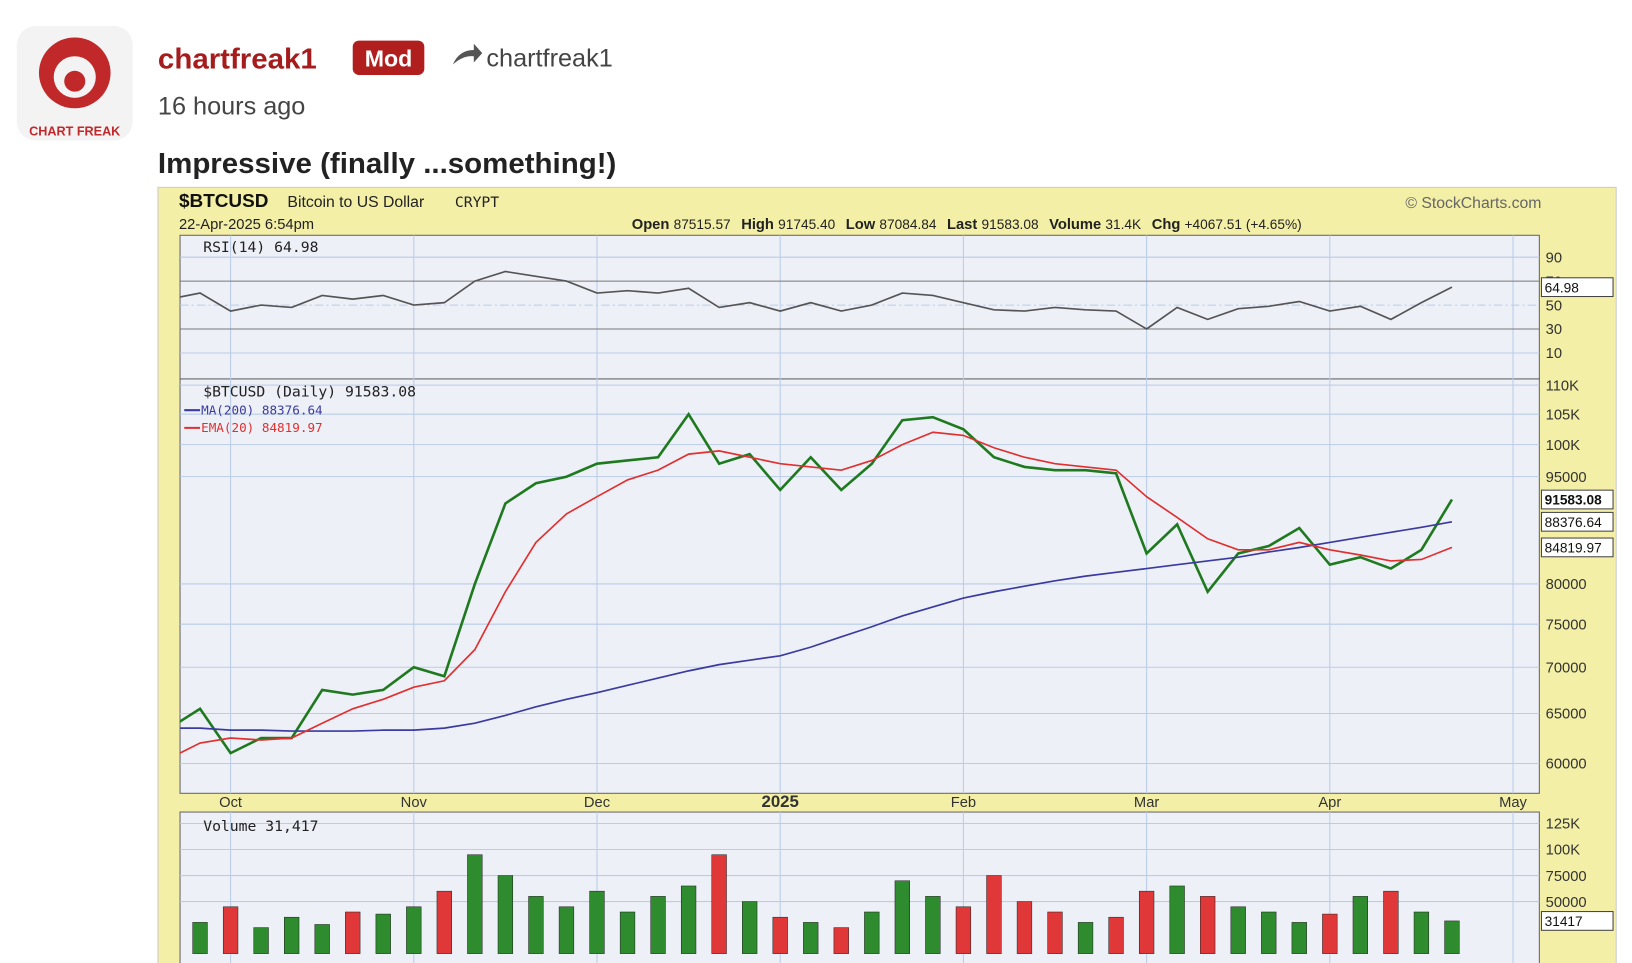  I want to click on quote-value: 91745.40, so click(807, 224).